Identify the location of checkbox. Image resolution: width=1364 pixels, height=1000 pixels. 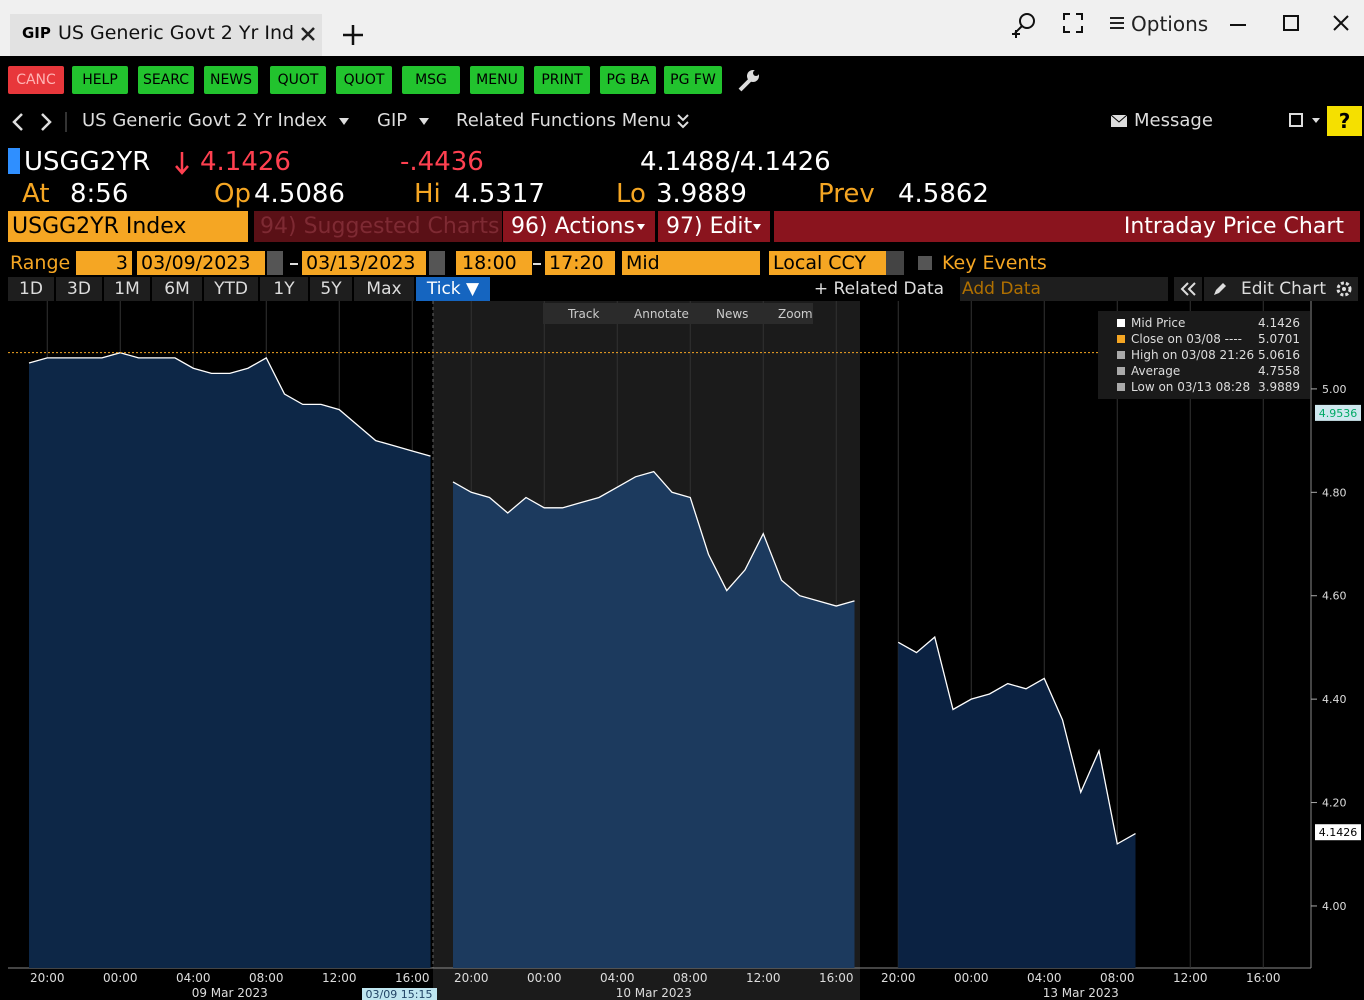
(925, 263).